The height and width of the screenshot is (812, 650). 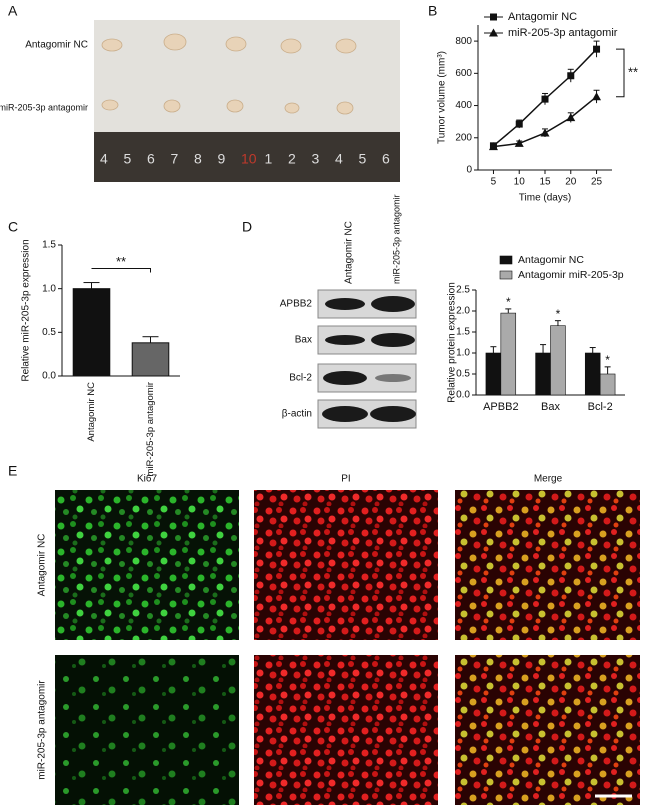 I want to click on legend-label: miR-205-3p antagomir, so click(x=563, y=33).